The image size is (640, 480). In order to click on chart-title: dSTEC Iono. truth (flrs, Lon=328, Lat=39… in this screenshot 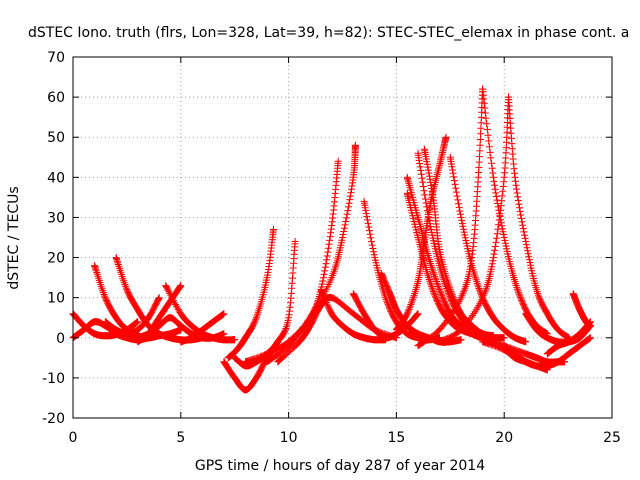, I will do `click(328, 33)`.